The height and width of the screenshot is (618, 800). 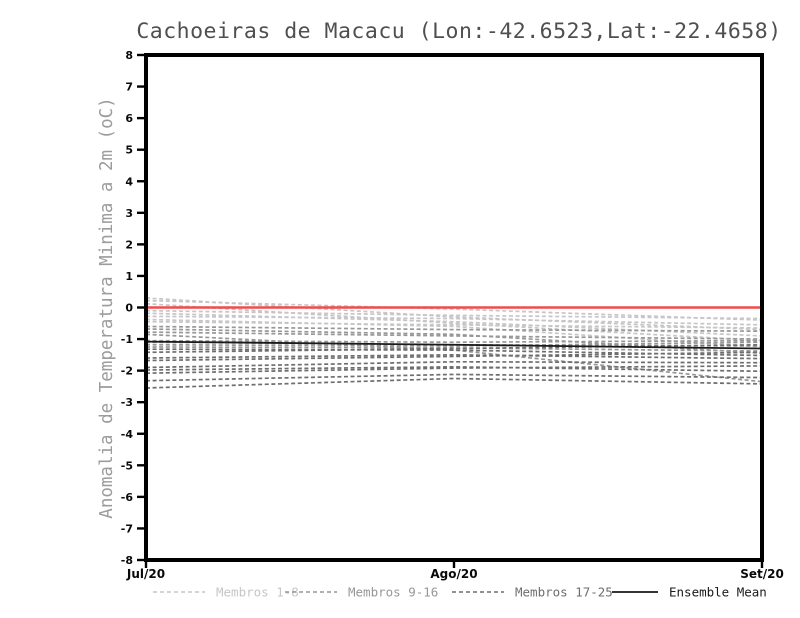 What do you see at coordinates (564, 592) in the screenshot?
I see `legend-label: Membros 17-25` at bounding box center [564, 592].